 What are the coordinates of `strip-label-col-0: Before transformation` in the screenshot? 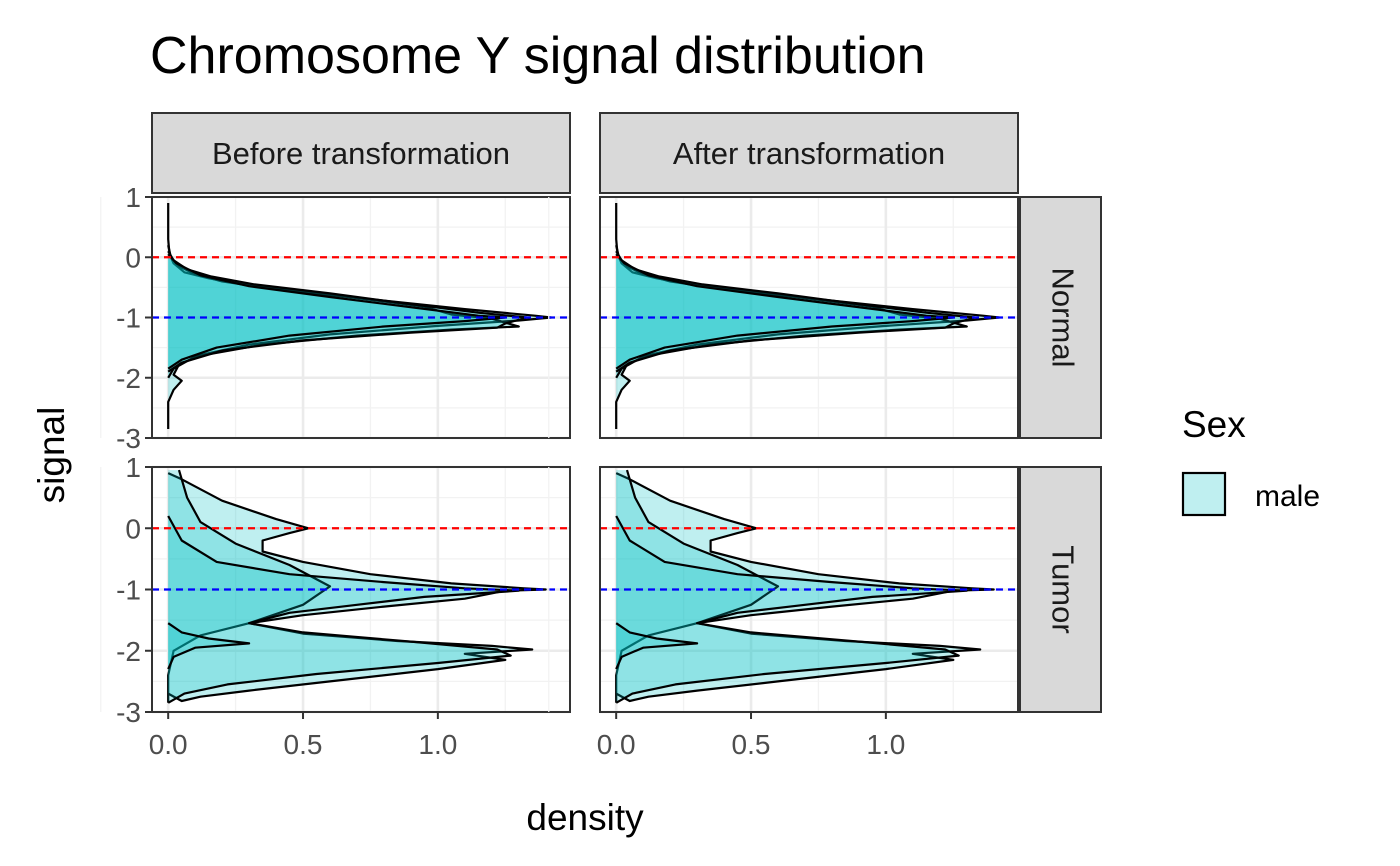 It's located at (361, 153).